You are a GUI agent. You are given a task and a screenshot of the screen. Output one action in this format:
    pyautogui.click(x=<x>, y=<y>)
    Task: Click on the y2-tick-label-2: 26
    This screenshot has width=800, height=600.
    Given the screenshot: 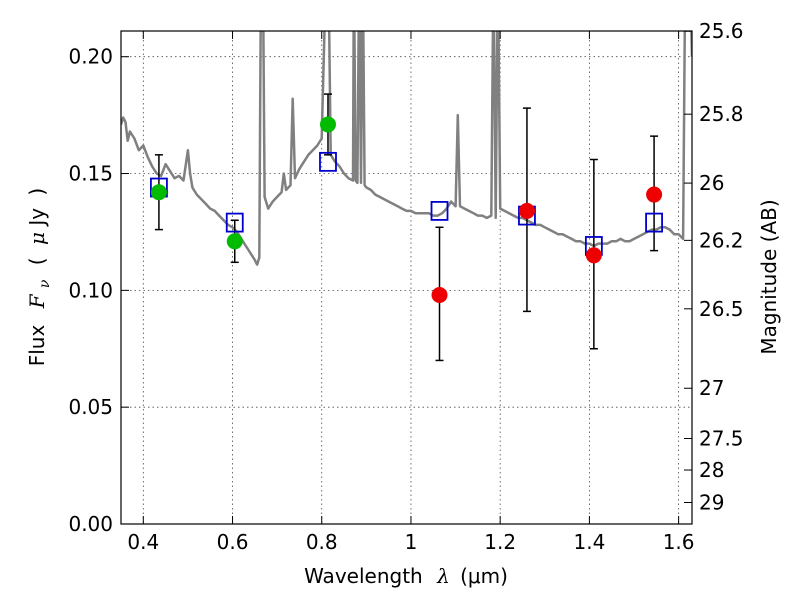 What is the action you would take?
    pyautogui.click(x=711, y=183)
    